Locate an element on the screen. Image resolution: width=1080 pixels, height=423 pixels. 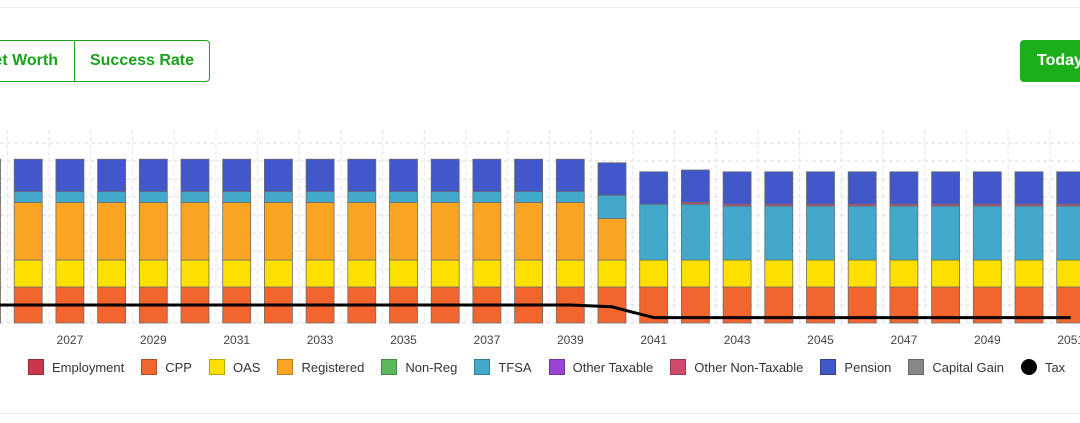
bar-segment-pension-2026 is located at coordinates (28, 175).